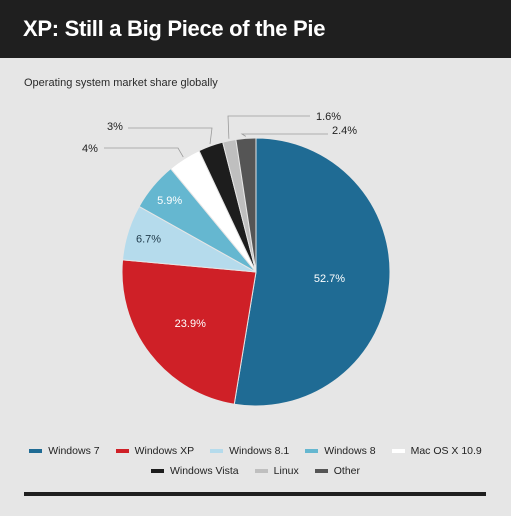 The width and height of the screenshot is (511, 516). Describe the element at coordinates (90, 149) in the screenshot. I see `slice-label-mac-os-x-10-9: 4%` at that location.